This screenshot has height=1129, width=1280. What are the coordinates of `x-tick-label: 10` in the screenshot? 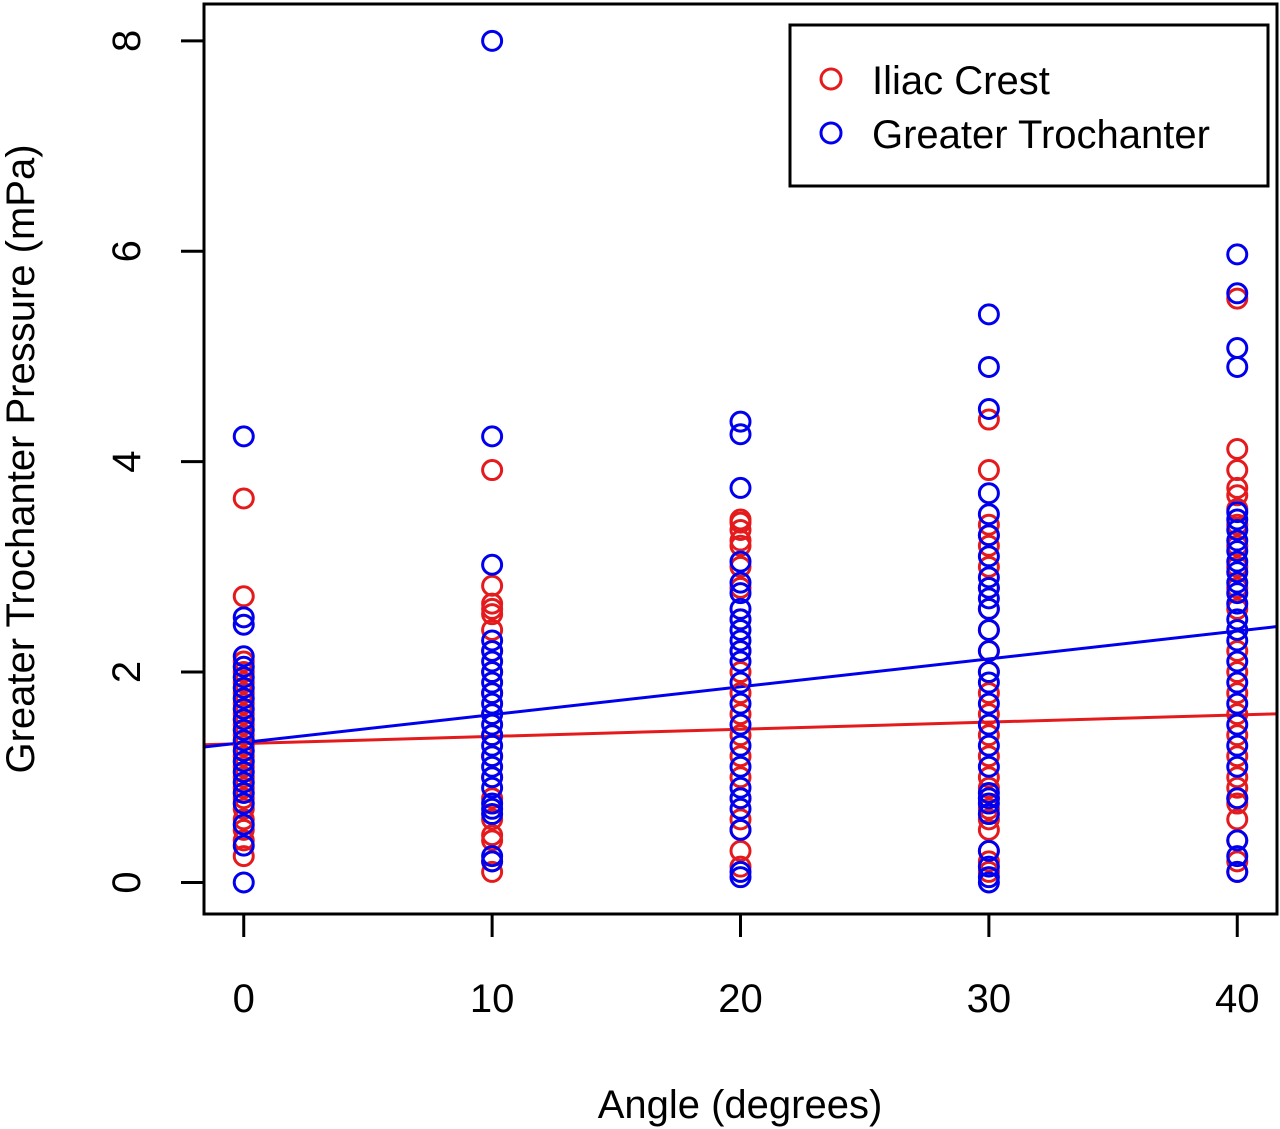 It's located at (492, 999).